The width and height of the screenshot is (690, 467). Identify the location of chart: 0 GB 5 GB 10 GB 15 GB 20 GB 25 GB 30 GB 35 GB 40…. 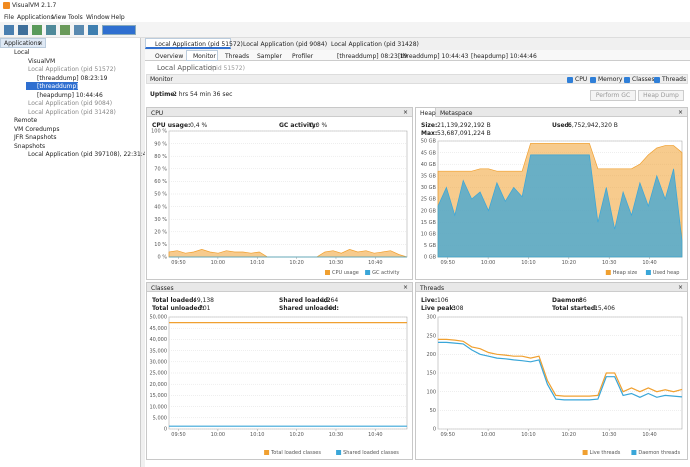
(552, 207).